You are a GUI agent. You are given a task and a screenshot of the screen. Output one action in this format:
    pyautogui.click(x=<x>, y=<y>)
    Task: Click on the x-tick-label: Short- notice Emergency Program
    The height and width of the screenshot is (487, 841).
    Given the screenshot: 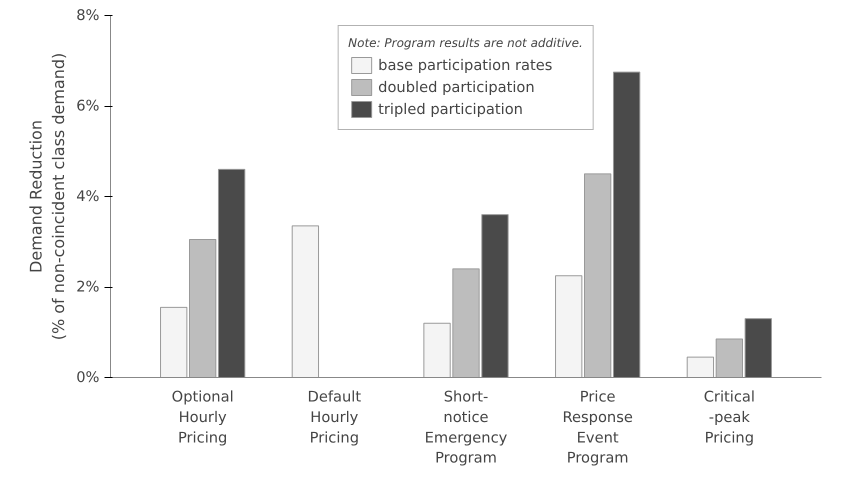 What is the action you would take?
    pyautogui.click(x=466, y=427)
    